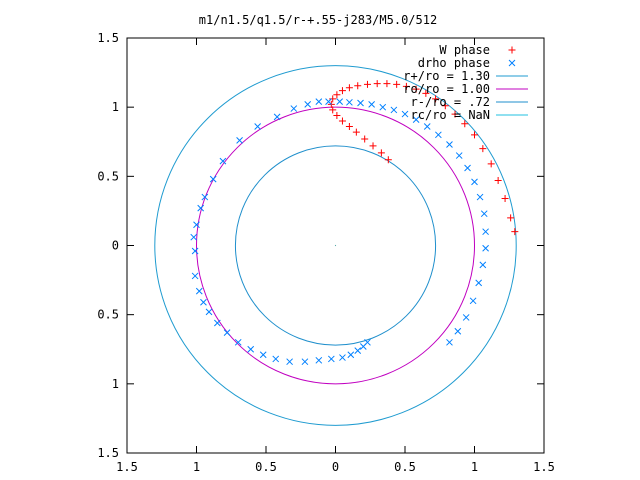 The width and height of the screenshot is (640, 480). Describe the element at coordinates (115, 107) in the screenshot. I see `y-tick-label: 1` at that location.